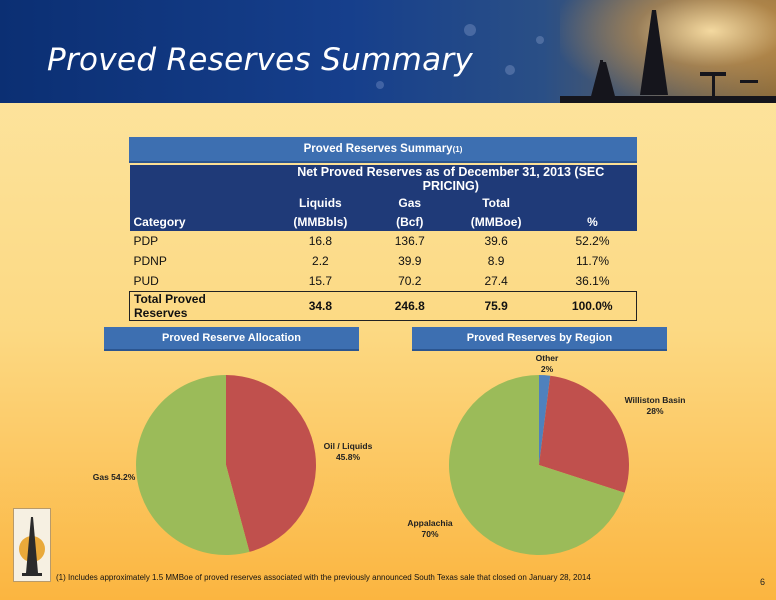  Describe the element at coordinates (383, 261) in the screenshot. I see `table-row: PDNP 2.2 39.9 8.9 11.7%` at that location.